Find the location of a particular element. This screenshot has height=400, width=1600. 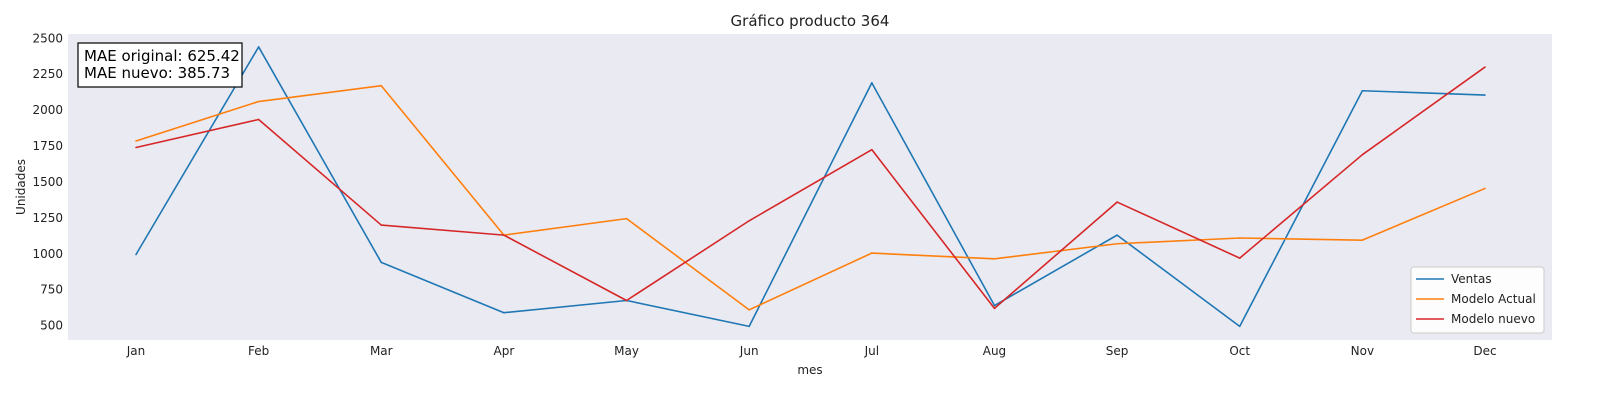

legend-label: Modelo Actual is located at coordinates (1493, 299).